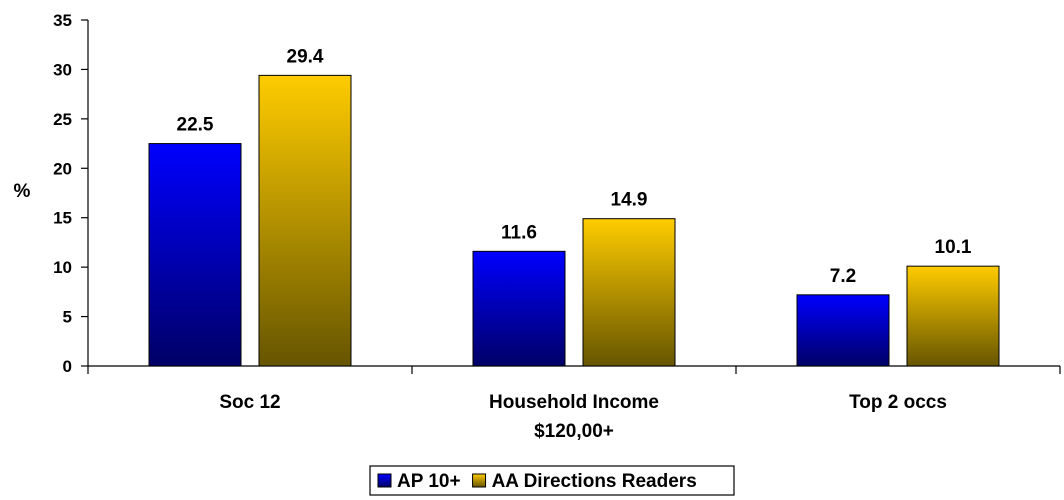 The image size is (1064, 500). I want to click on y-axis-label: %, so click(22, 191).